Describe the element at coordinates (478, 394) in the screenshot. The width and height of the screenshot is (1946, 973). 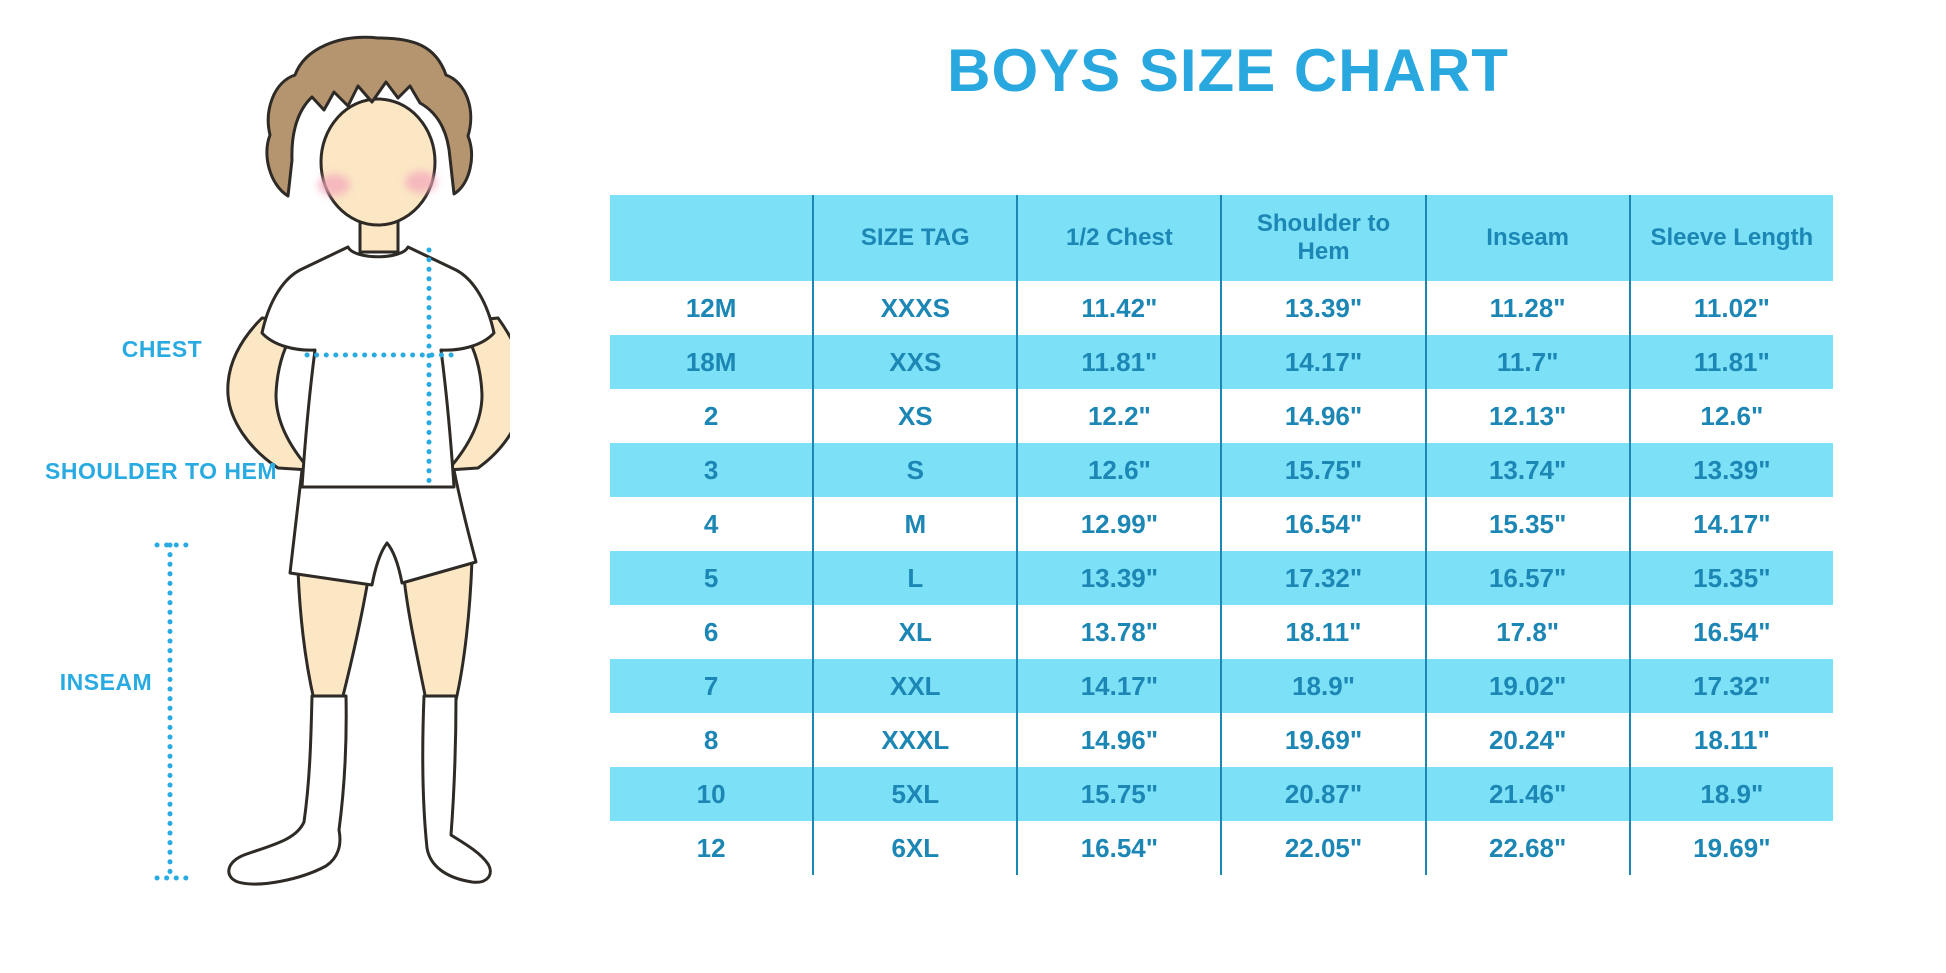
I see `right-arm-shape` at that location.